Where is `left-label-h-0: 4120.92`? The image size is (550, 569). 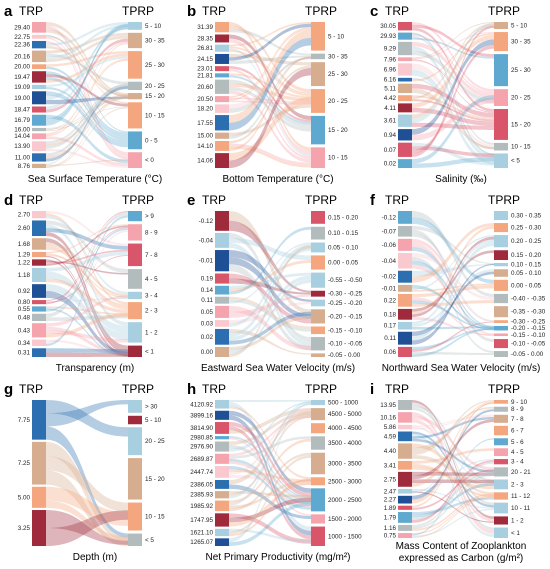
left-label-h-0: 4120.92 is located at coordinates (201, 404).